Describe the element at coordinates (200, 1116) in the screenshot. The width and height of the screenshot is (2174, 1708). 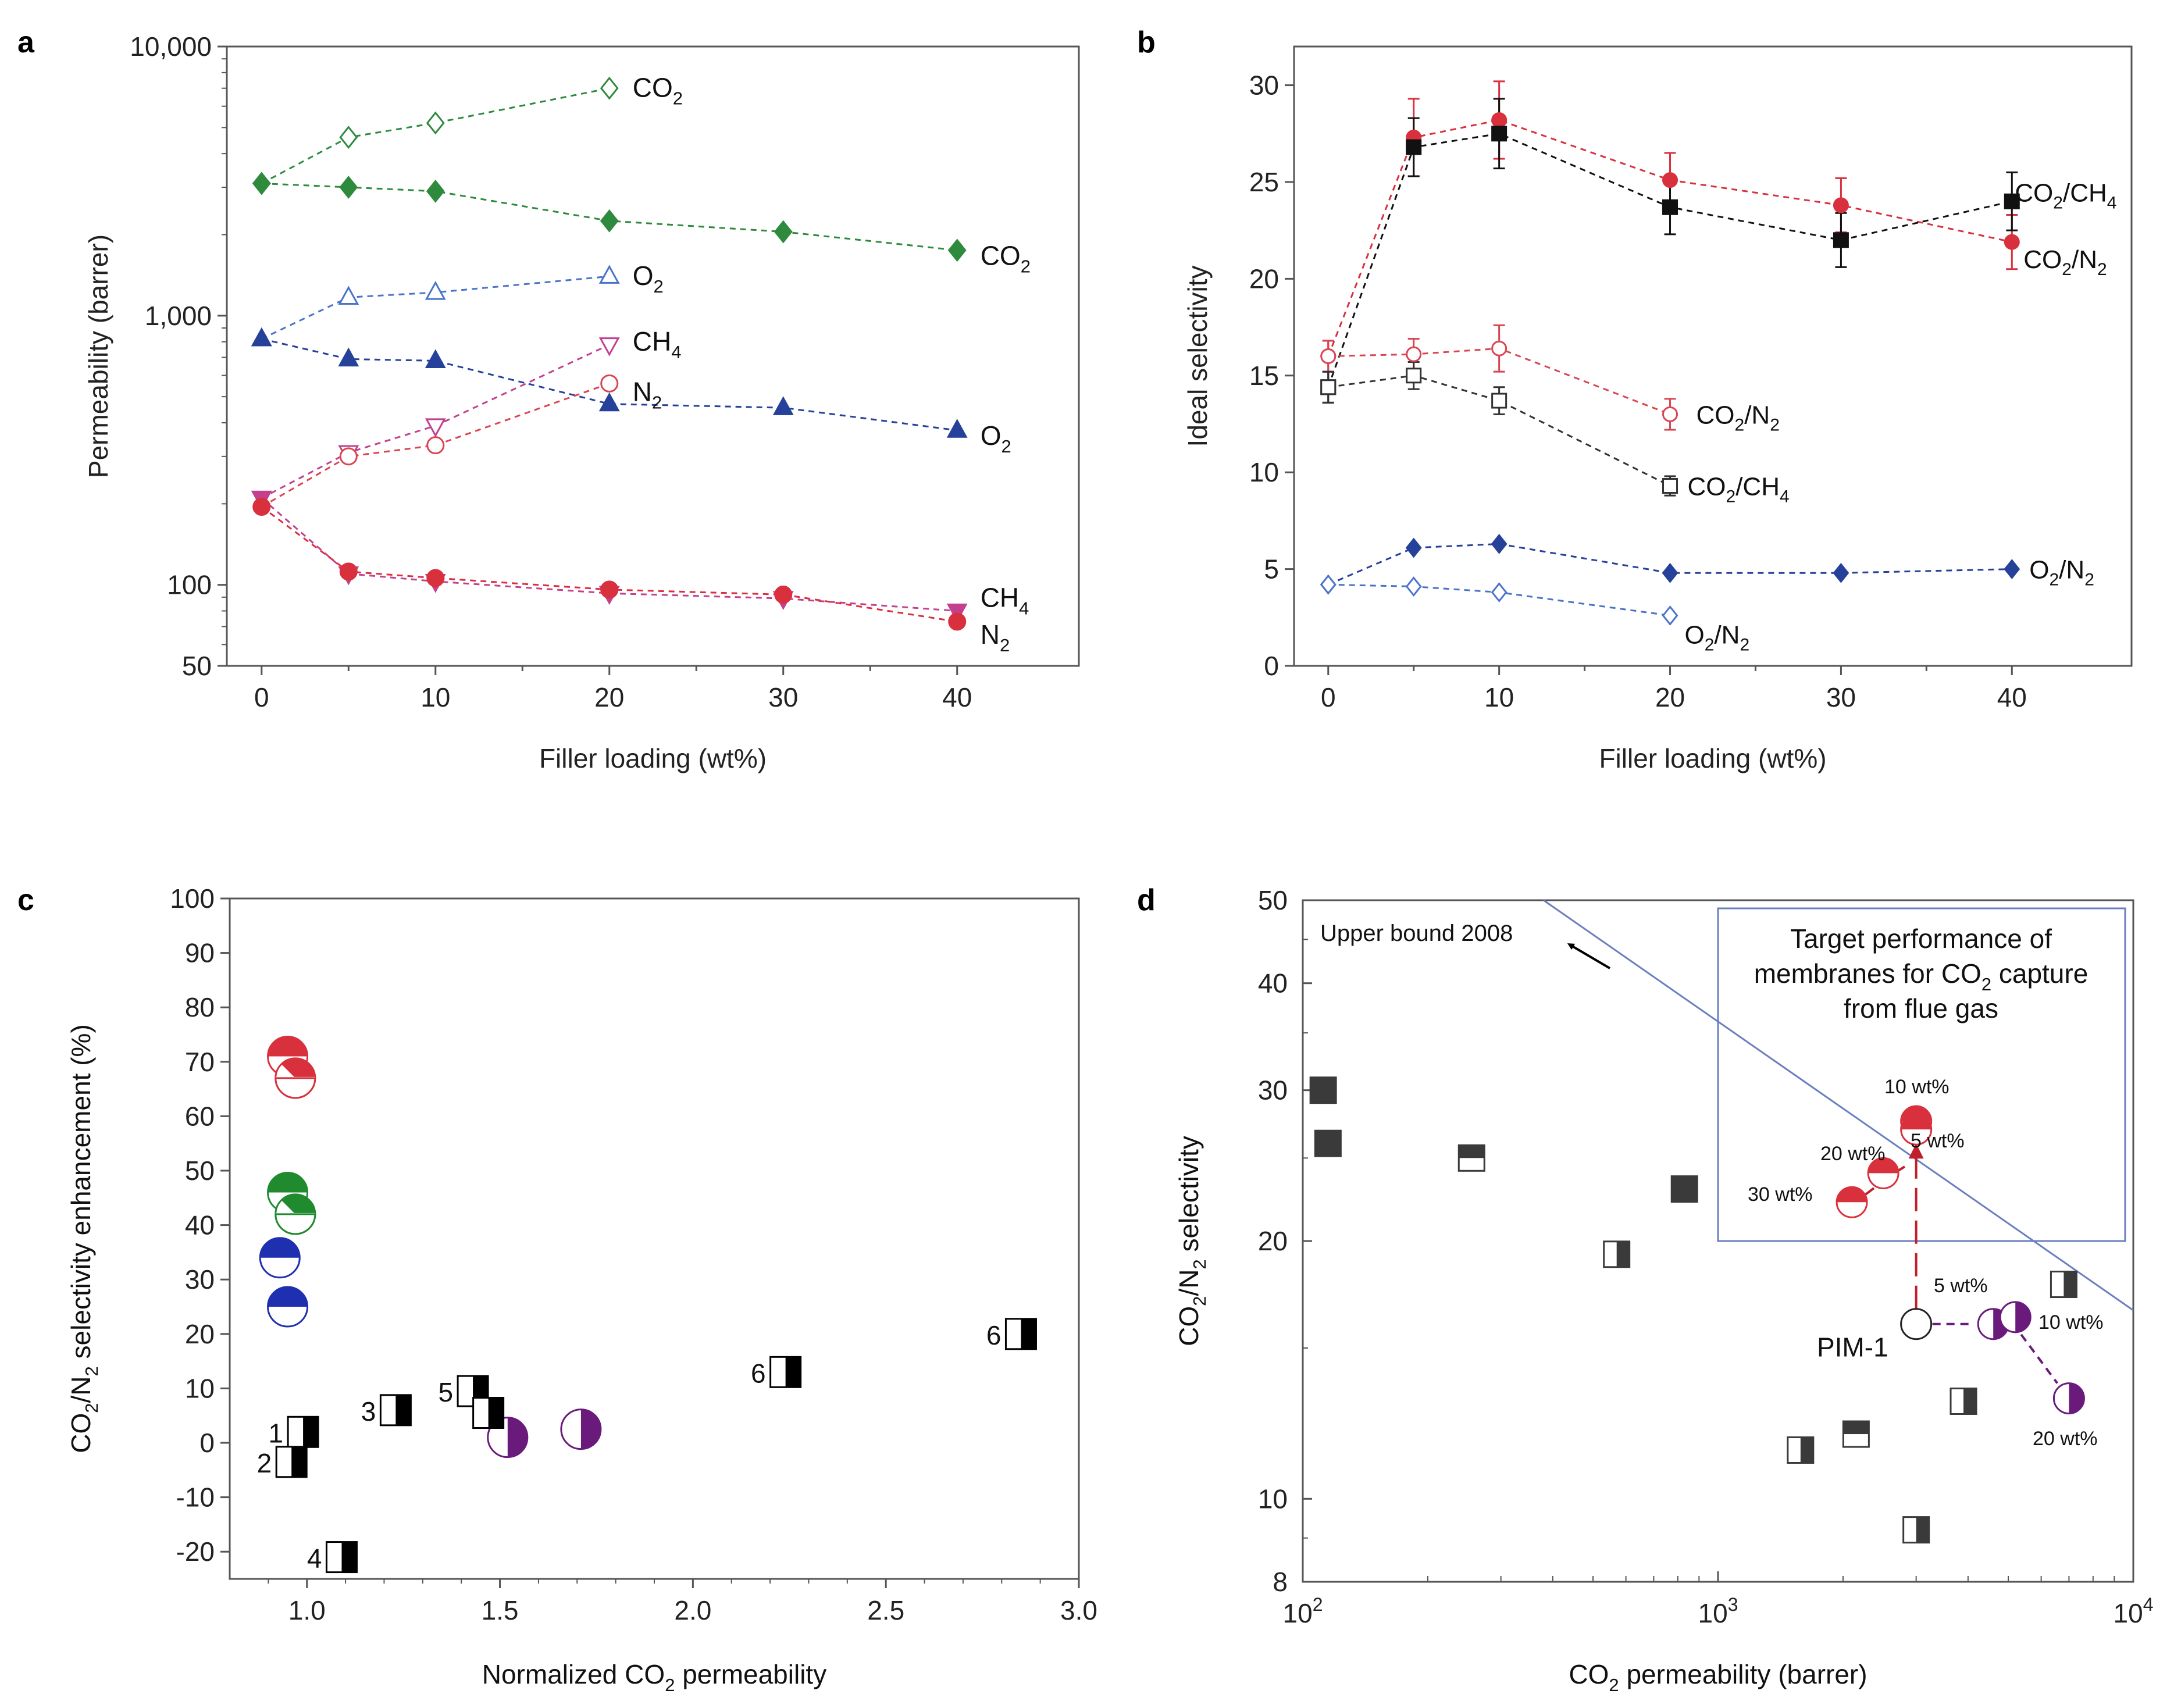
I see `y-tick-label: 60` at that location.